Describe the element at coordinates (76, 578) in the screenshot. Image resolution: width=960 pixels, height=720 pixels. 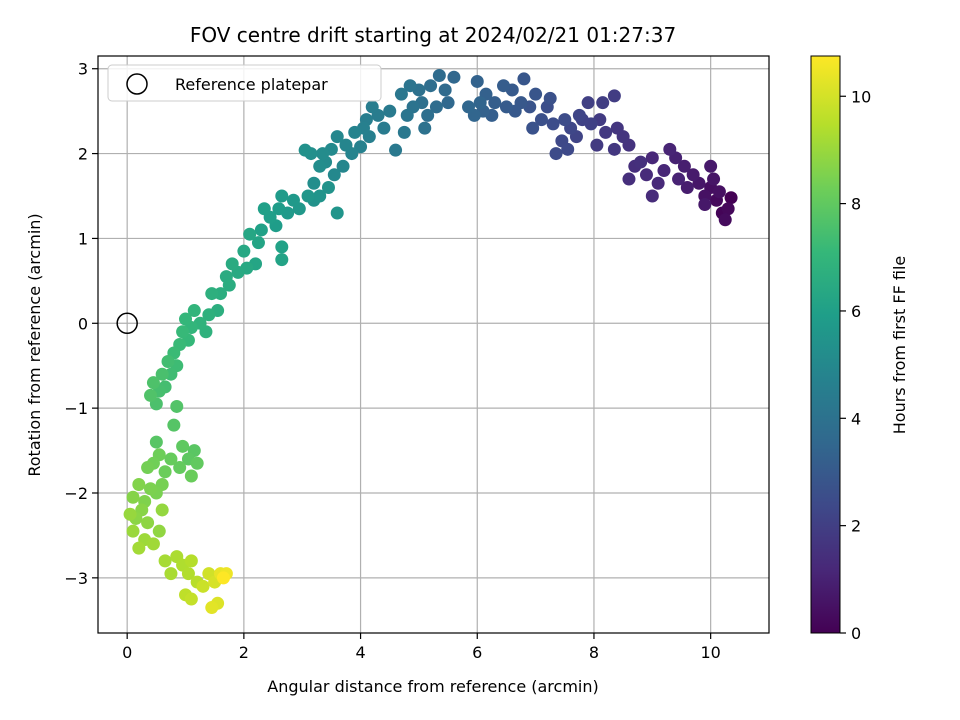
I see `y-tick-label: −3` at that location.